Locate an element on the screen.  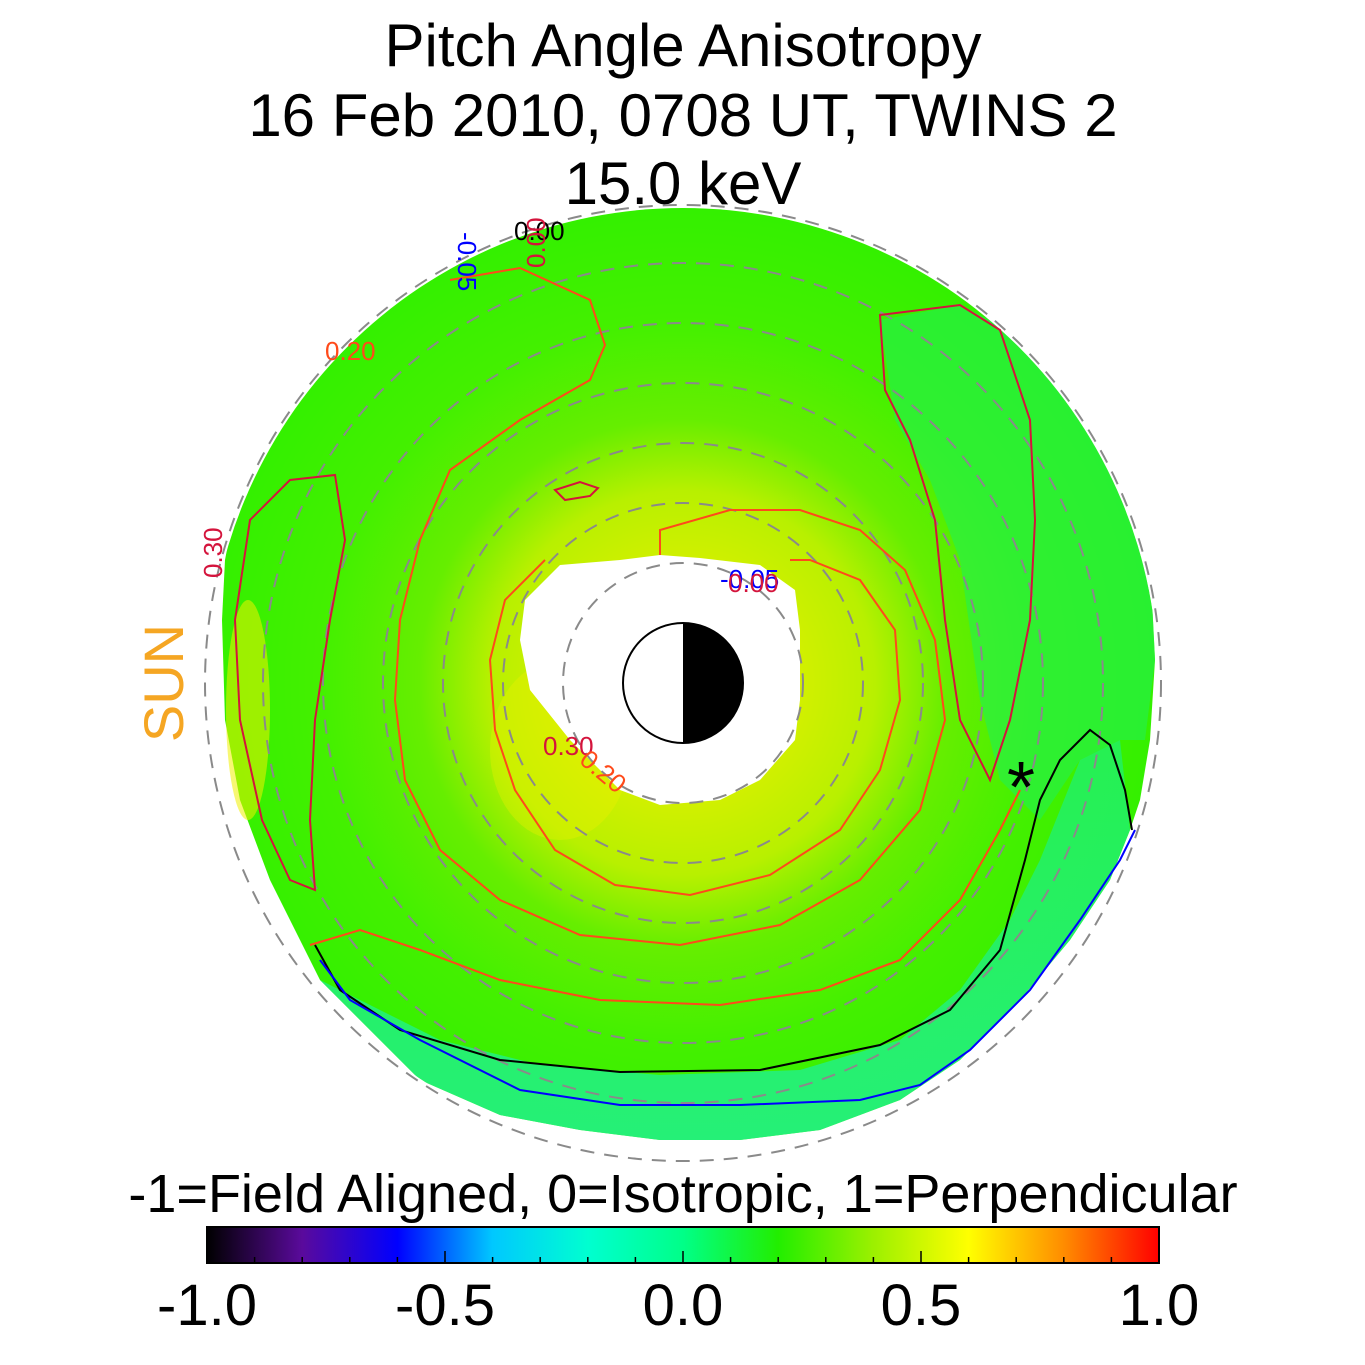
contour-small-island is located at coordinates (576, 491).